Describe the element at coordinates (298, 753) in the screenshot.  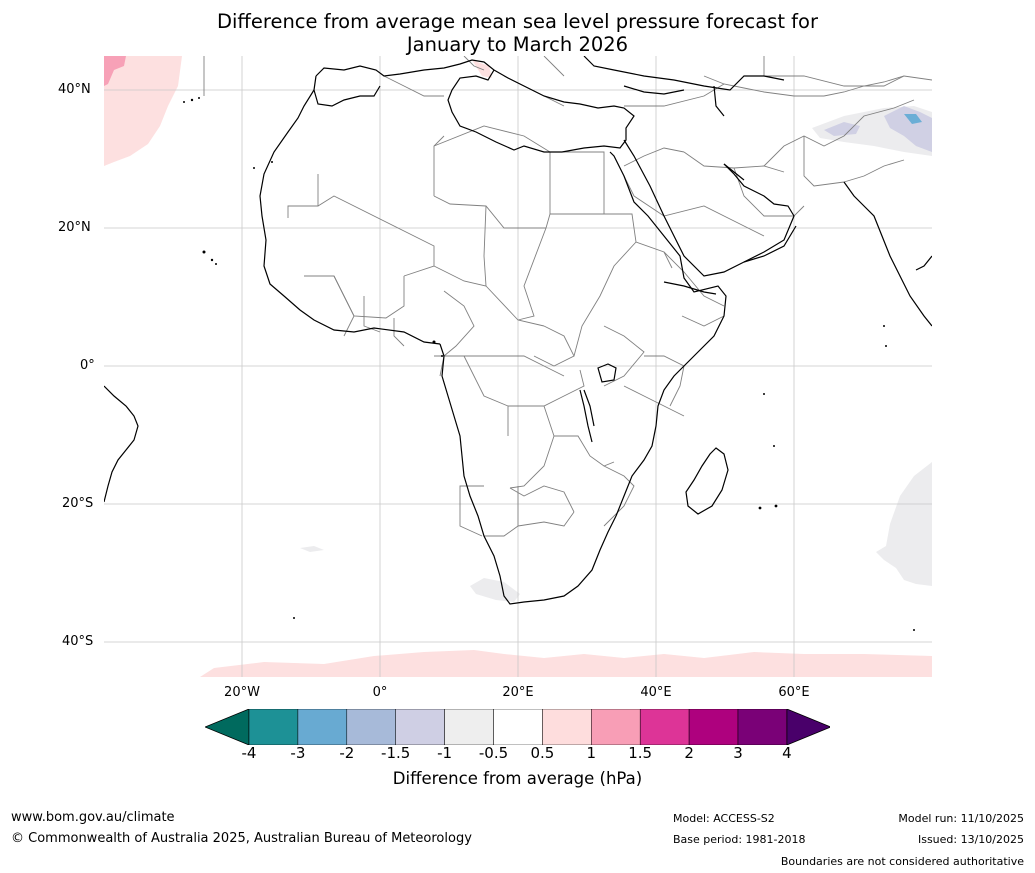
I see `colorbar-tick-label: -3` at that location.